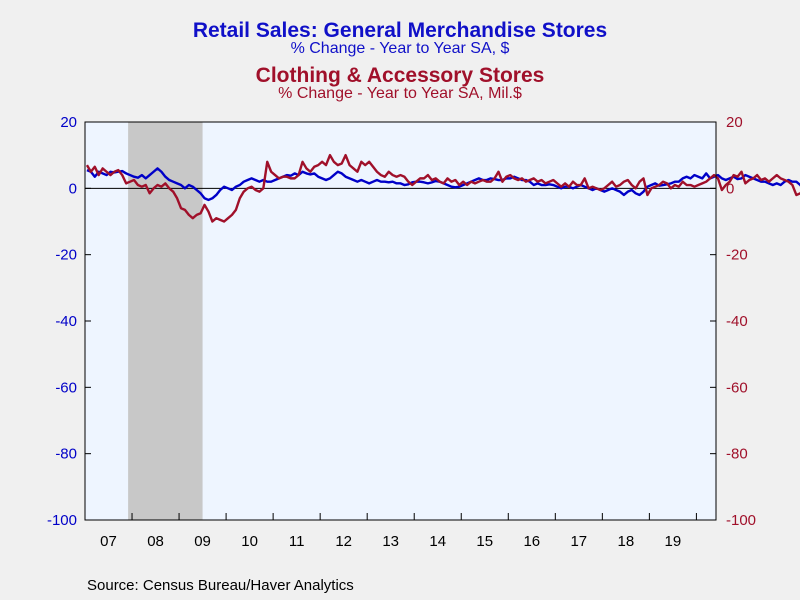 The width and height of the screenshot is (800, 600). What do you see at coordinates (66, 321) in the screenshot?
I see `left-axis-tick-label: -40` at bounding box center [66, 321].